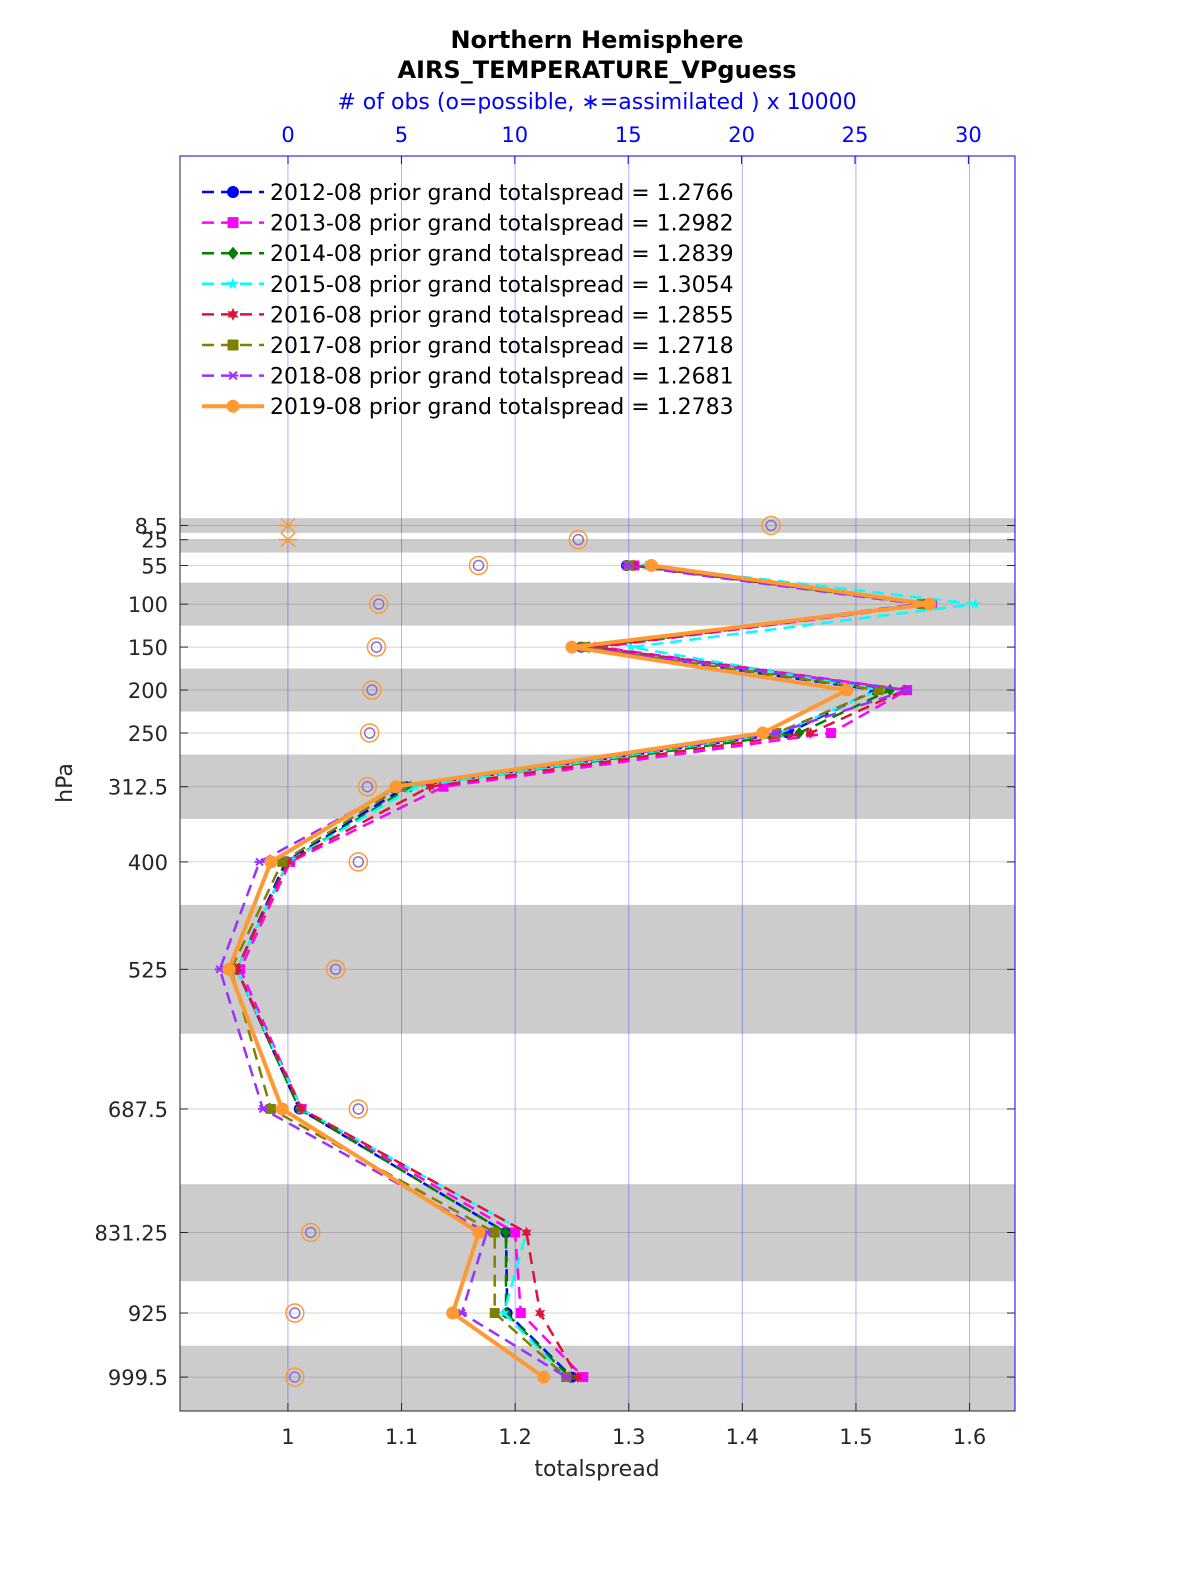  What do you see at coordinates (969, 1437) in the screenshot?
I see `x-tick-label: 1.6` at bounding box center [969, 1437].